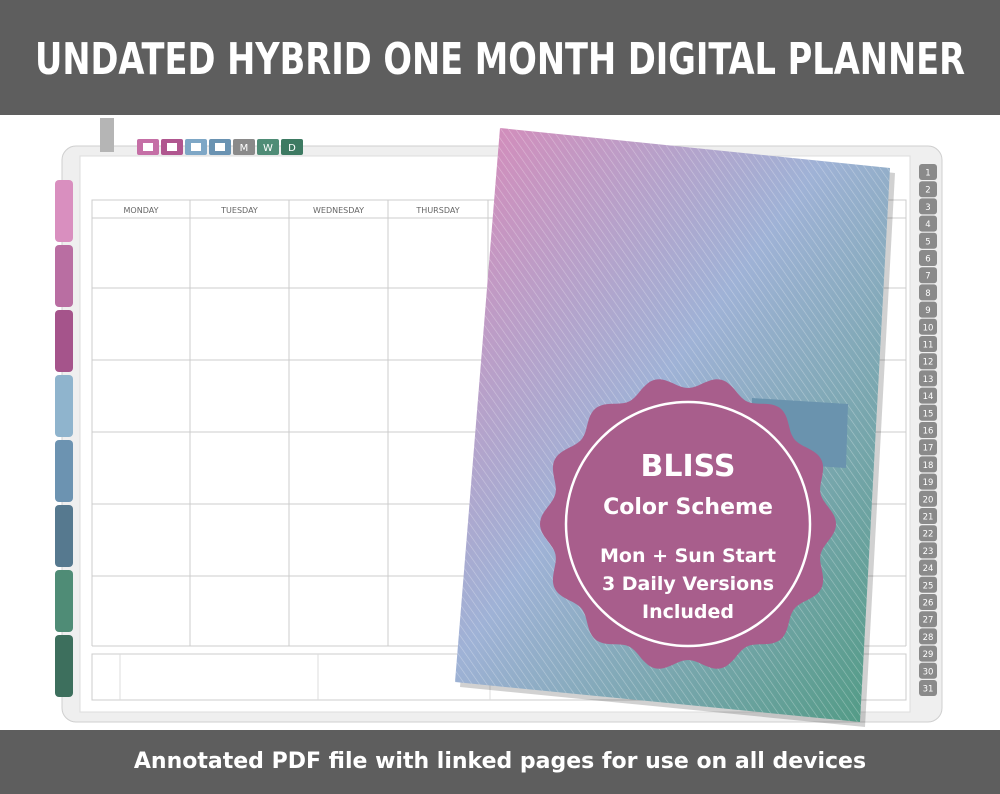 This screenshot has width=1000, height=794. I want to click on day-tab-label: 18, so click(928, 466).